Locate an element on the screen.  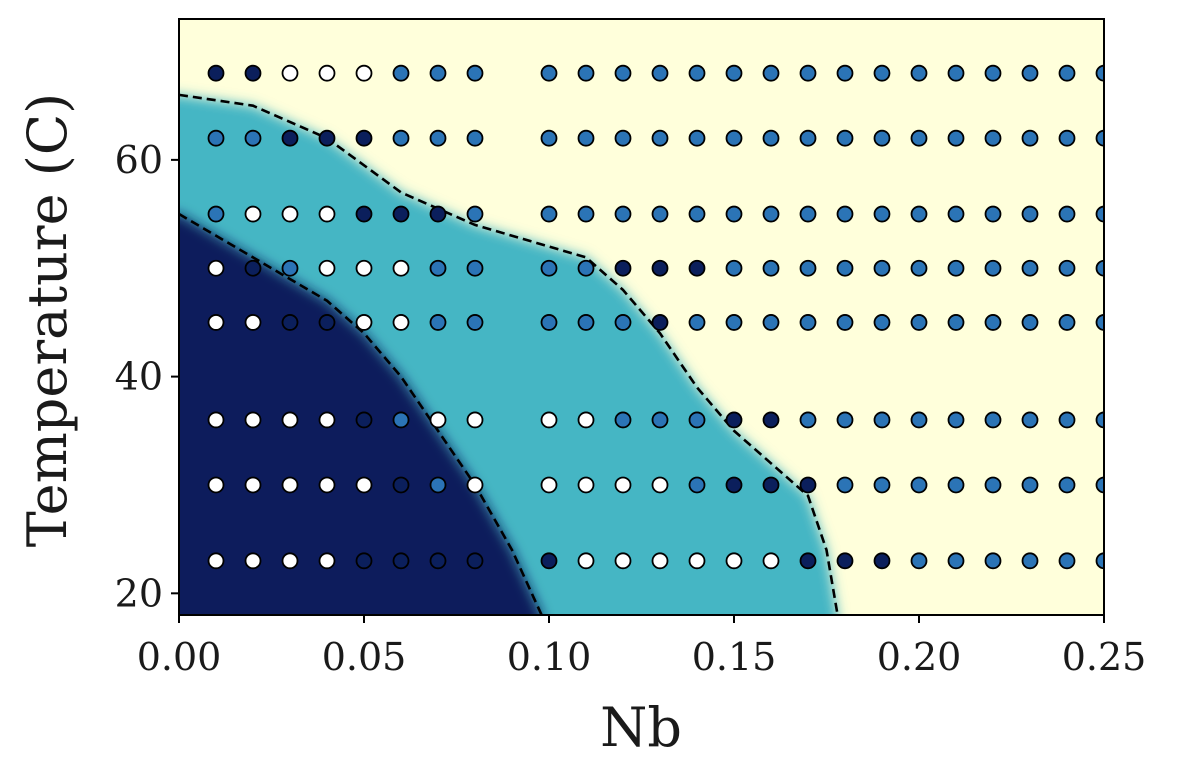
x-tick-label: 0.05 is located at coordinates (364, 657).